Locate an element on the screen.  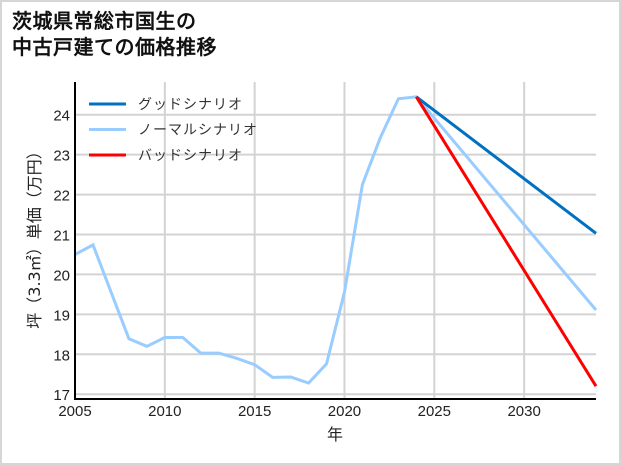
y-tick-label: 22 is located at coordinates (61, 196).